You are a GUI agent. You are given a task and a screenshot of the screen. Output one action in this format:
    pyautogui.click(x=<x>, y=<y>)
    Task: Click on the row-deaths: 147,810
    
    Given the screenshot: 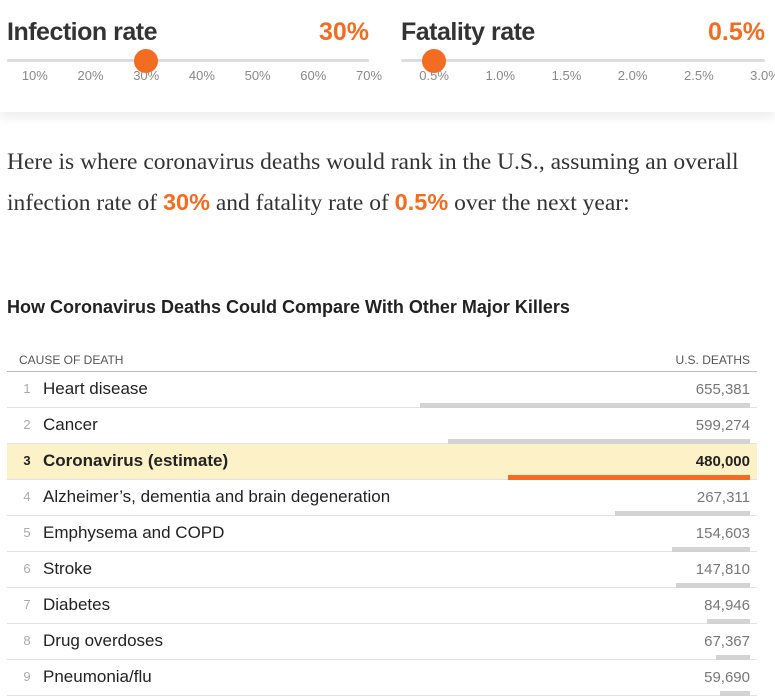 What is the action you would take?
    pyautogui.click(x=722, y=569)
    